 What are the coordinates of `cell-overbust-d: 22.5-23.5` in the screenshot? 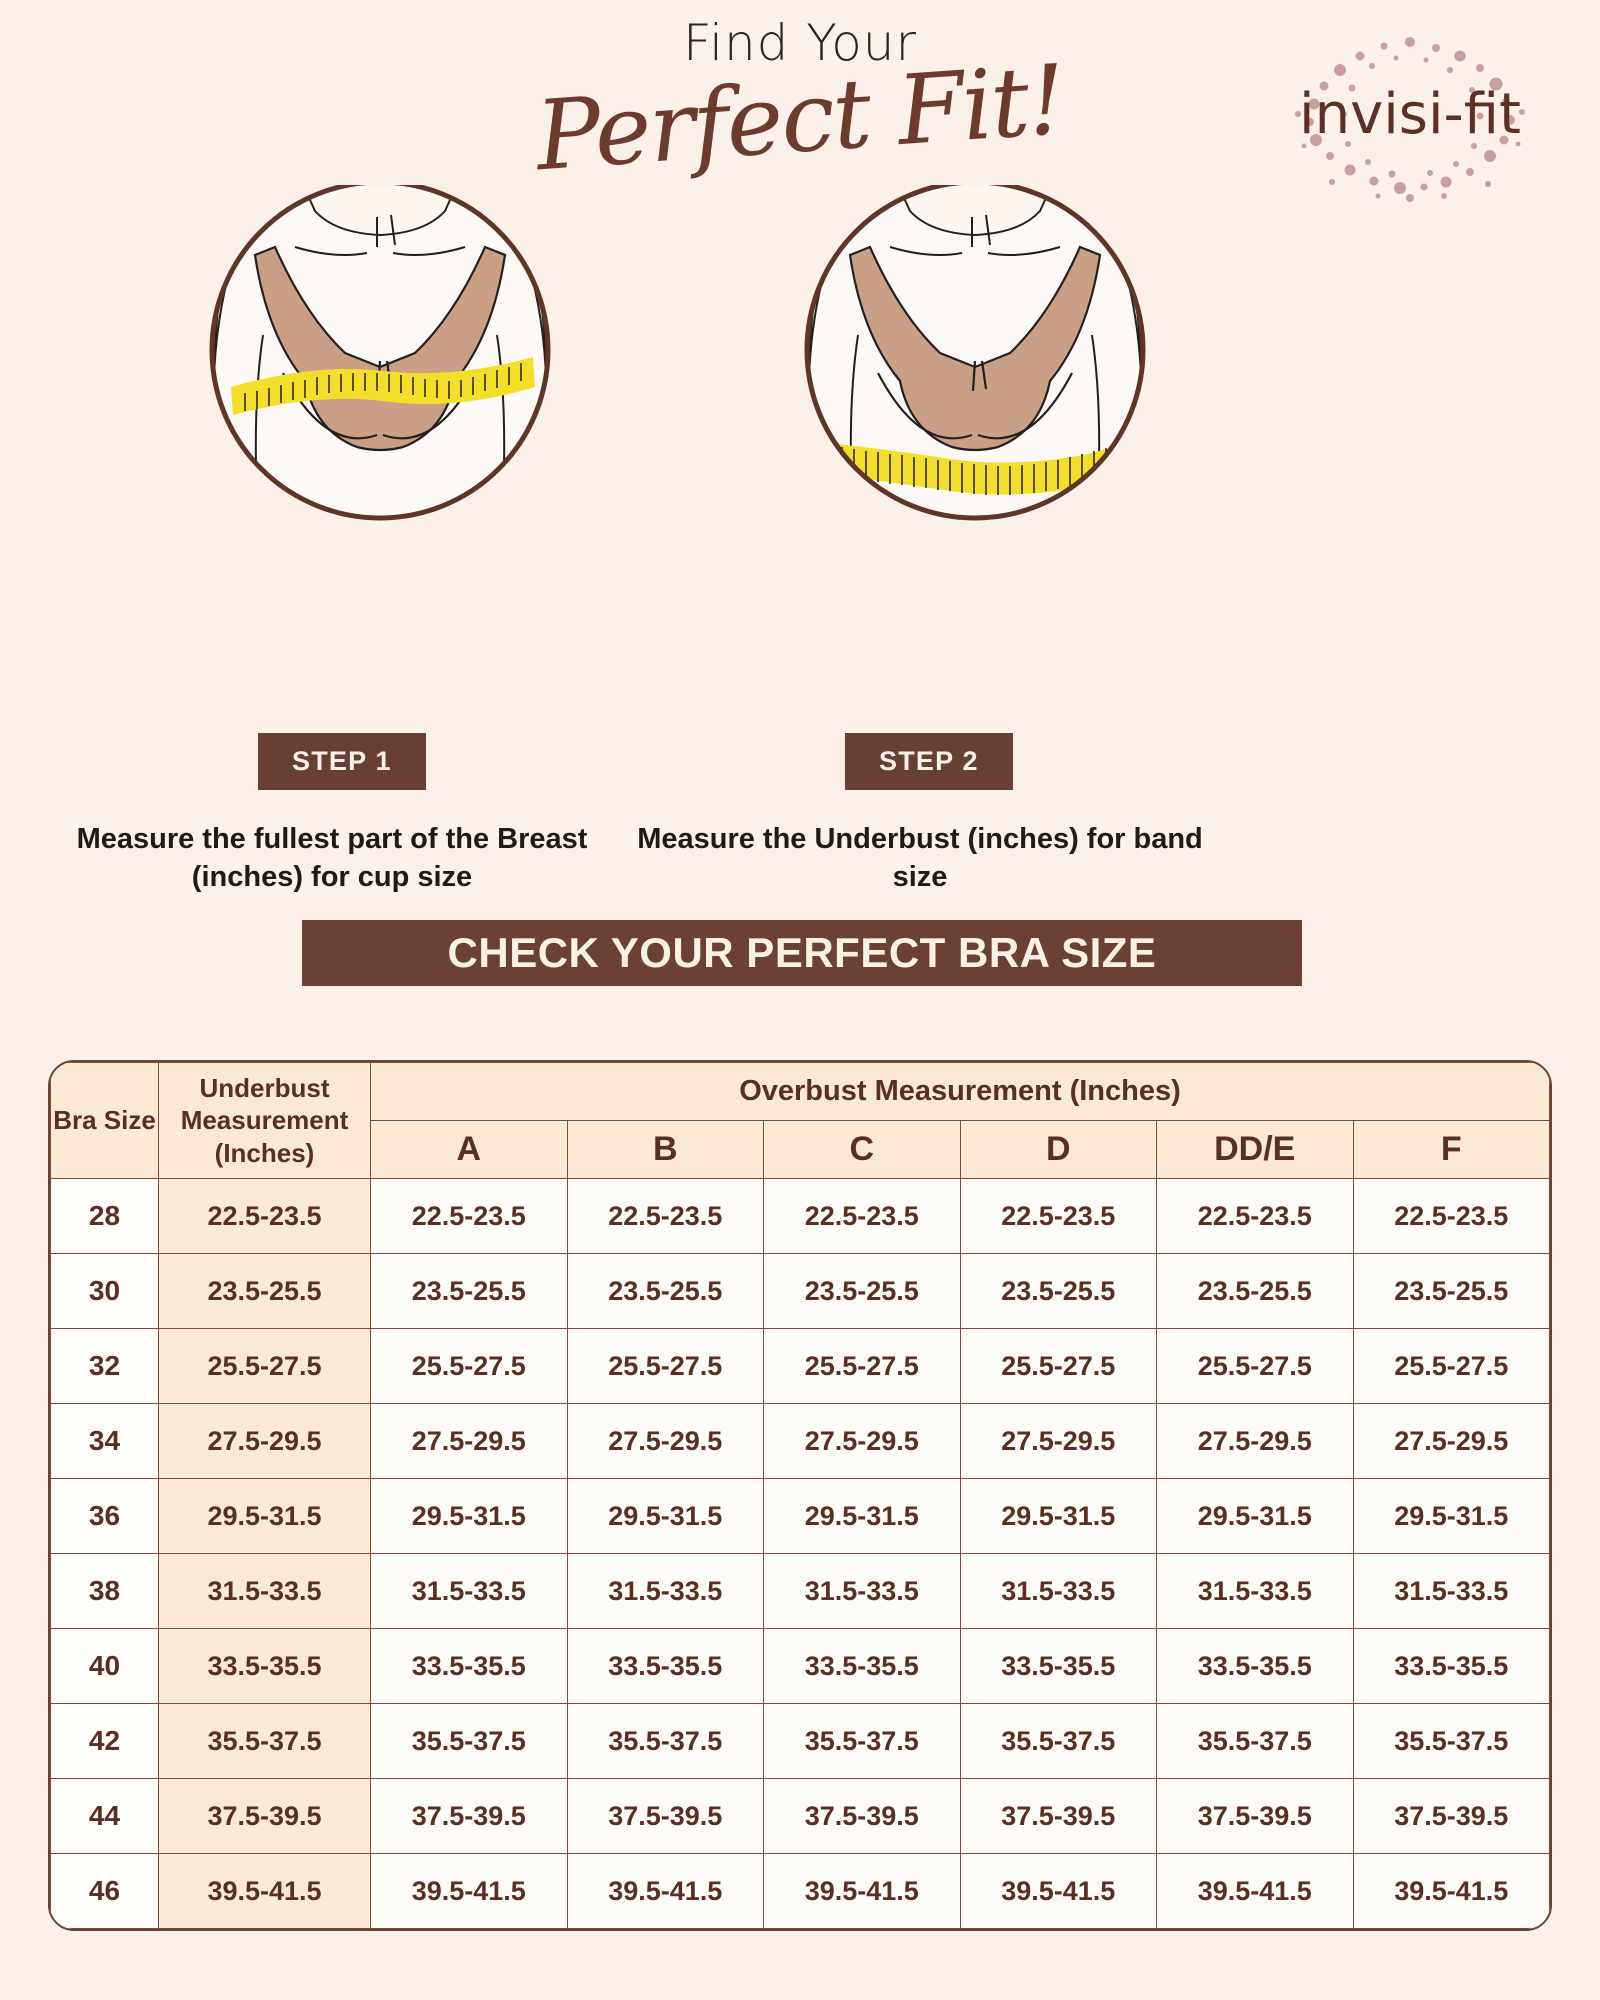 It's located at (1058, 1216).